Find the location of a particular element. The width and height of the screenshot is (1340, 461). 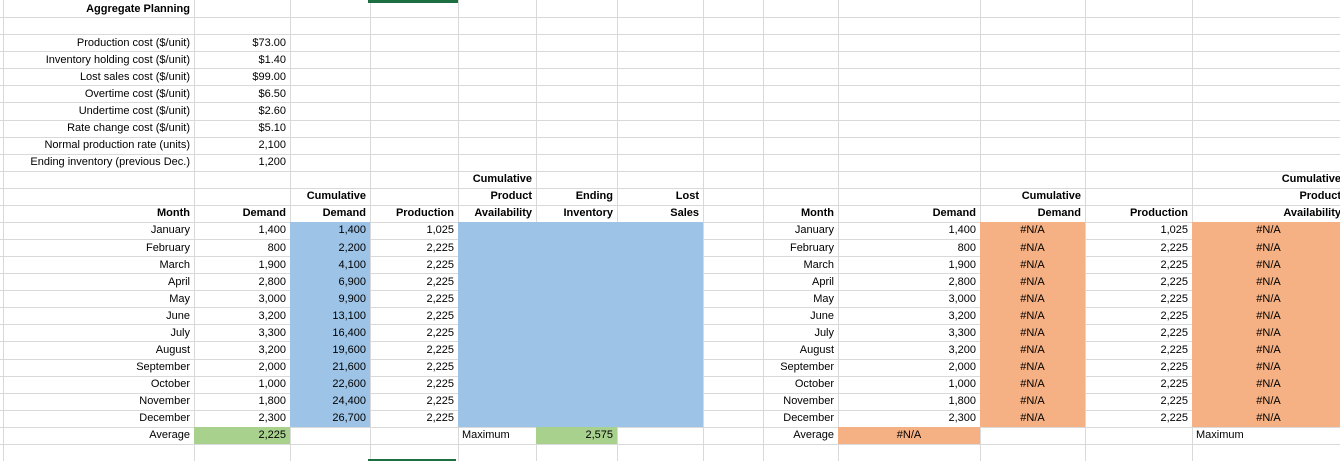

right-cell-month: December is located at coordinates (808, 418).